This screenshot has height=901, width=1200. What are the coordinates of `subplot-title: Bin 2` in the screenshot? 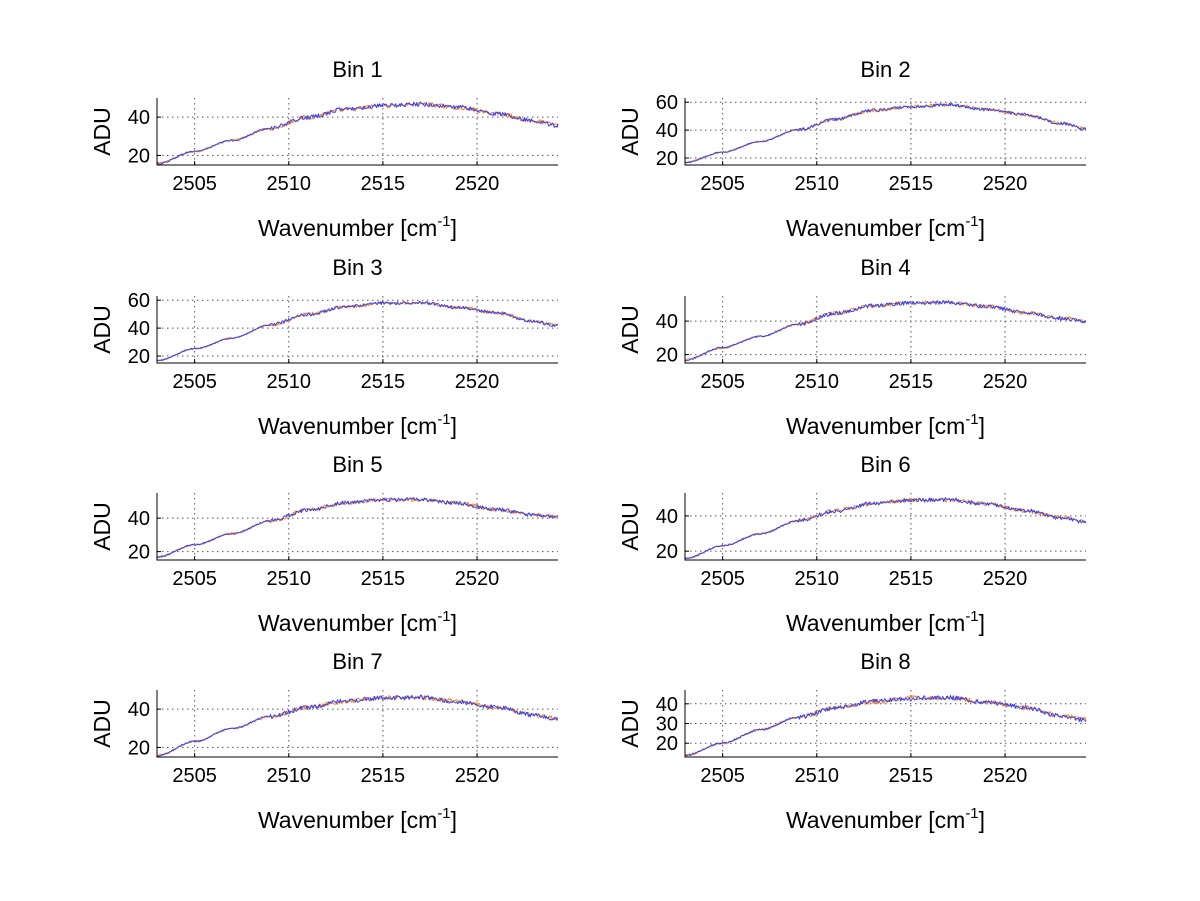 It's located at (885, 69).